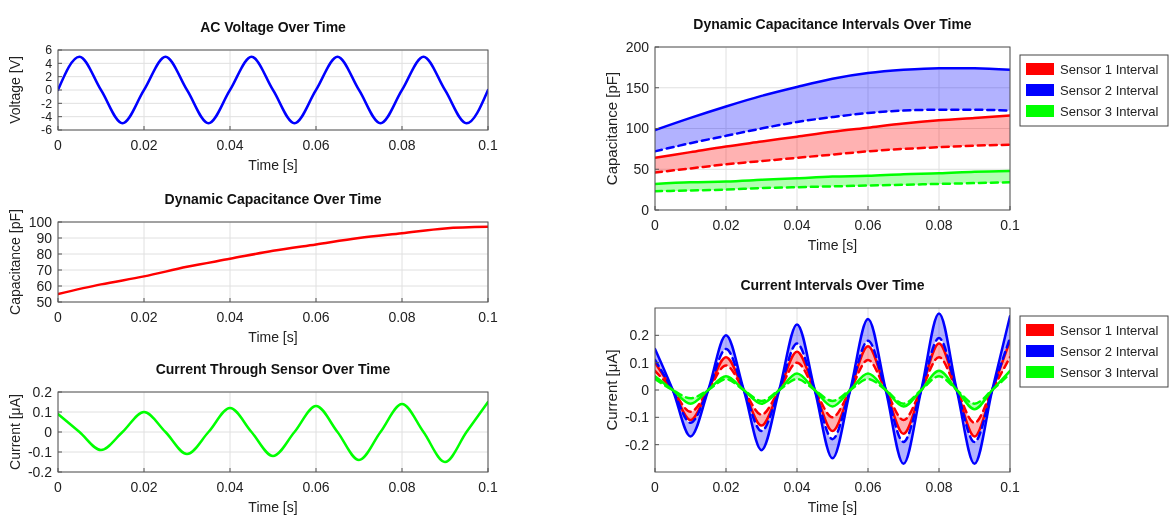 The image size is (1176, 528). Describe the element at coordinates (44, 253) in the screenshot. I see `y-tick-label: 80` at that location.